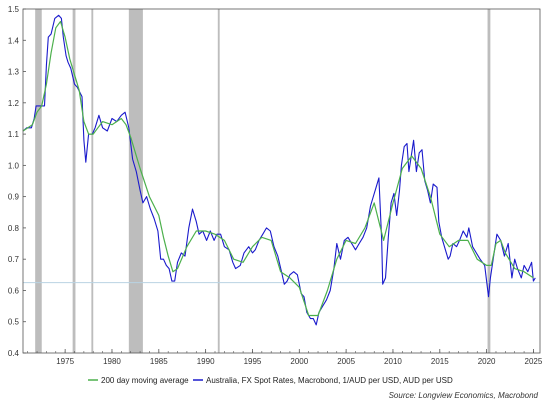 The width and height of the screenshot is (551, 408). What do you see at coordinates (159, 361) in the screenshot?
I see `x-tick-label: 1985` at bounding box center [159, 361].